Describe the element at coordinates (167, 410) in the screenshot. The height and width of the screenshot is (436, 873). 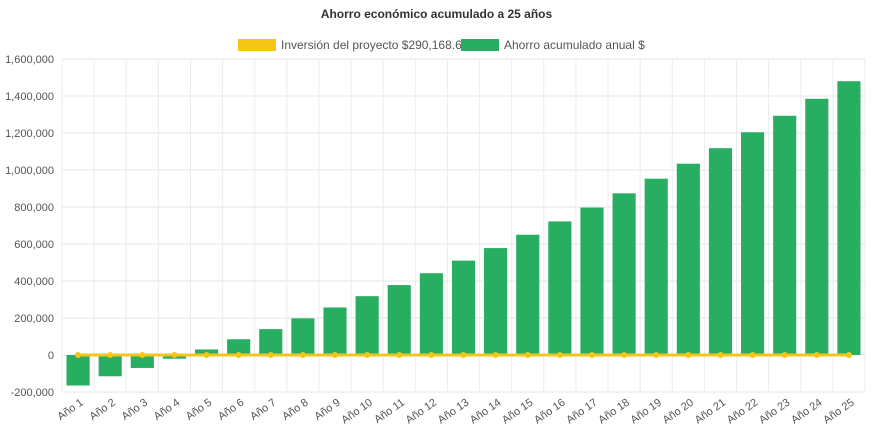
I see `x-tick-label: Año 4` at that location.